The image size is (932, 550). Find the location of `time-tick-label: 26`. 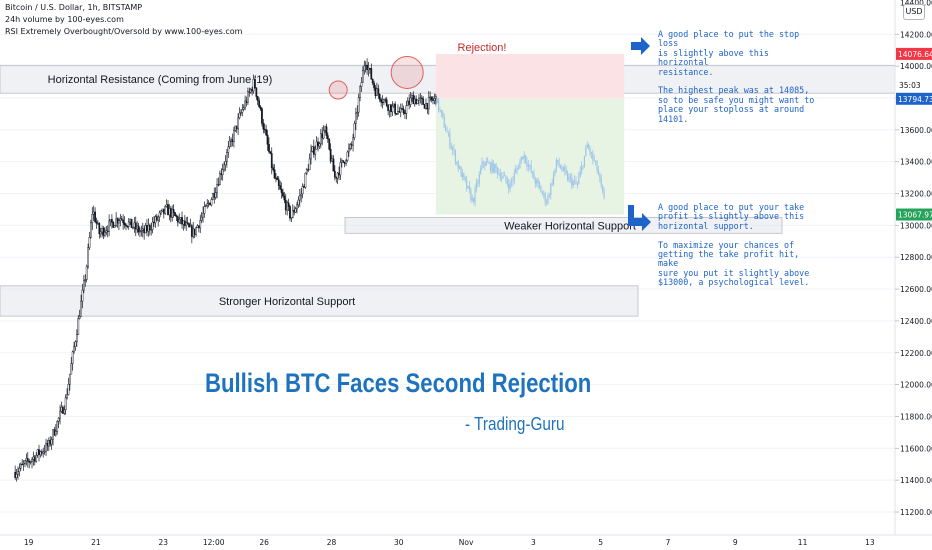

time-tick-label: 26 is located at coordinates (264, 542).